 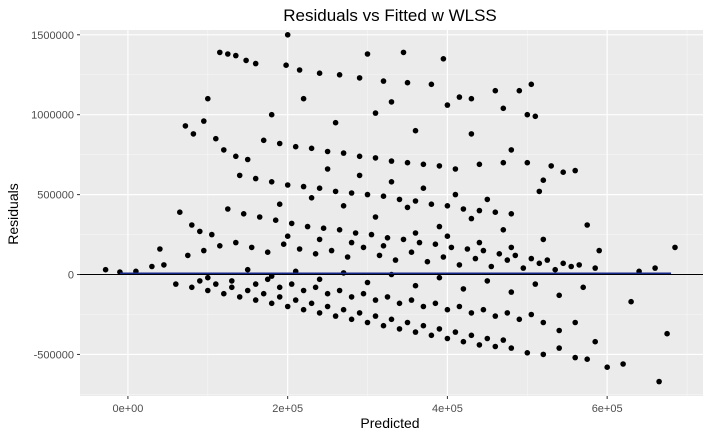 What do you see at coordinates (607, 409) in the screenshot?
I see `x-tick-label: 6e+05` at bounding box center [607, 409].